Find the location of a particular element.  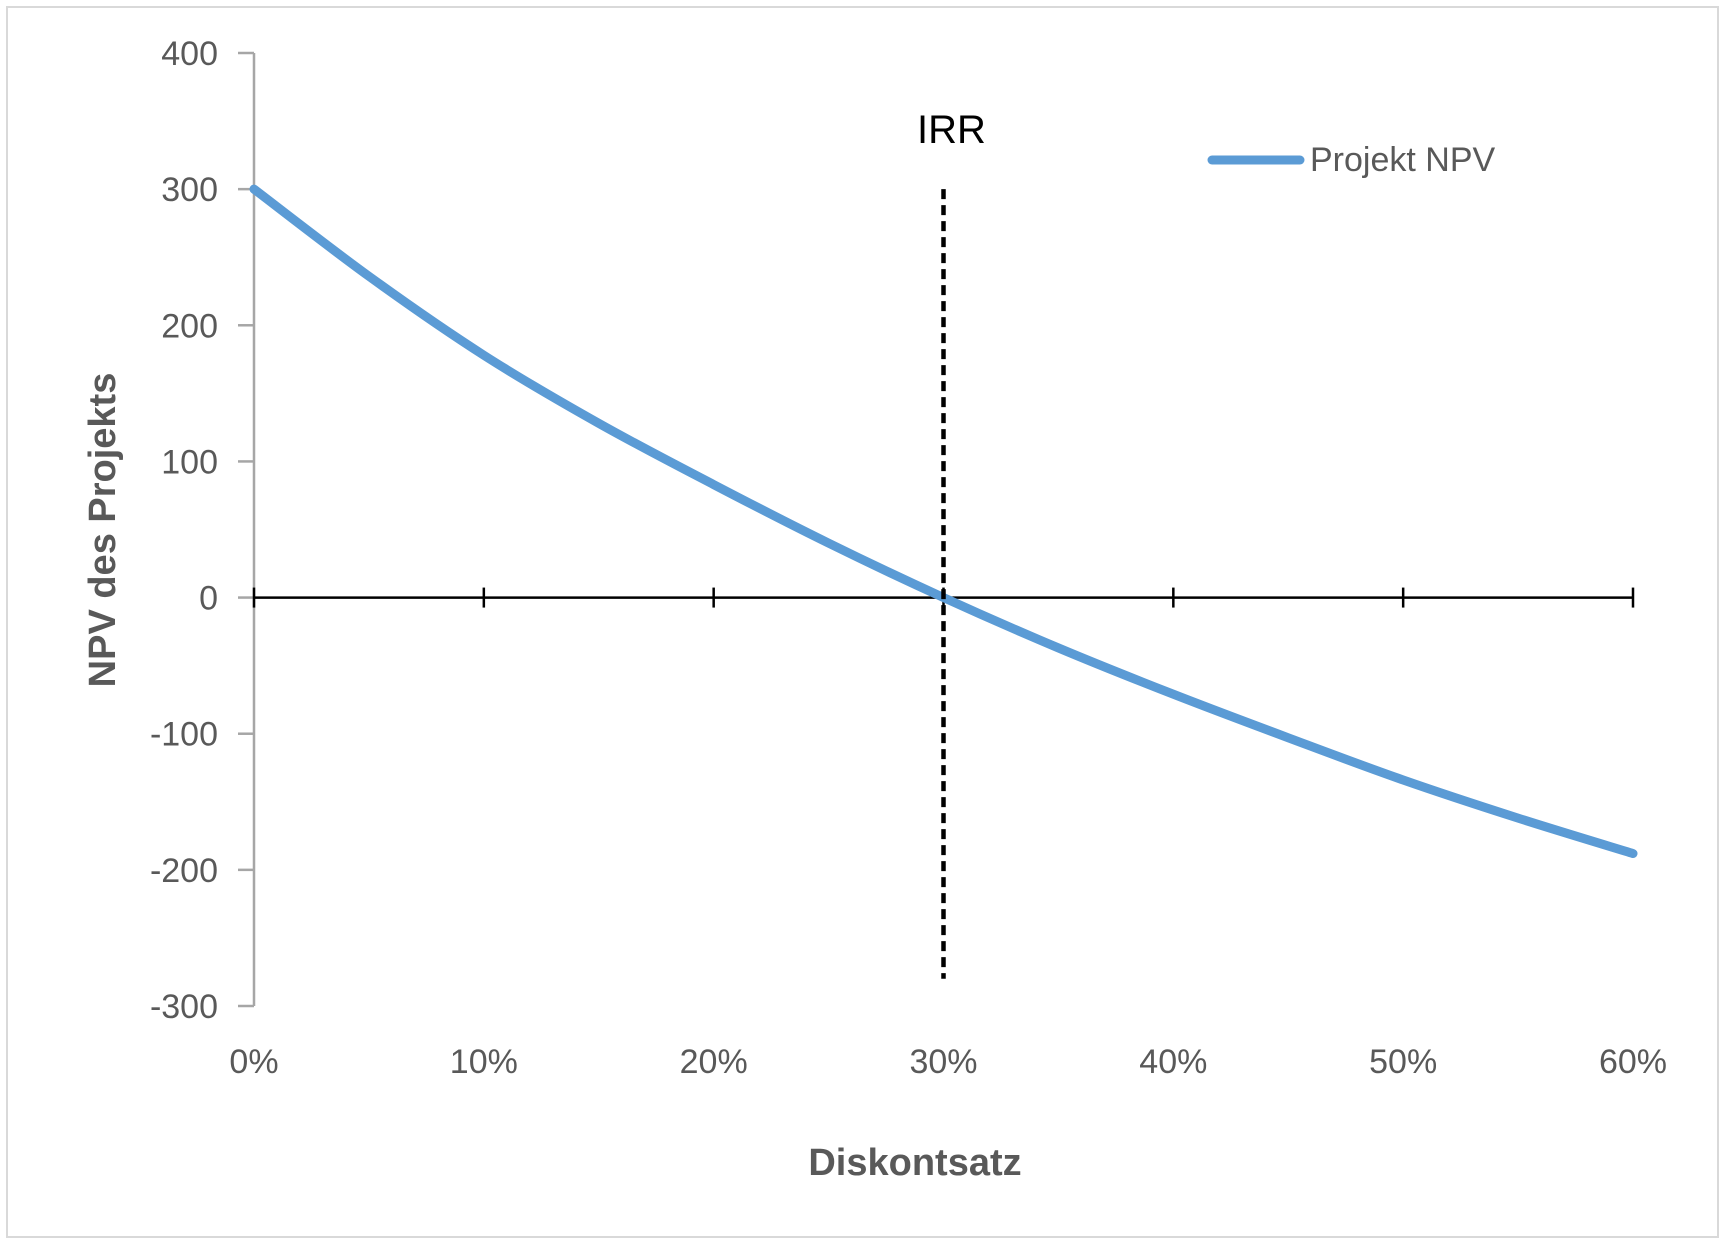

x-axis-title: Diskontsatz is located at coordinates (914, 1163).